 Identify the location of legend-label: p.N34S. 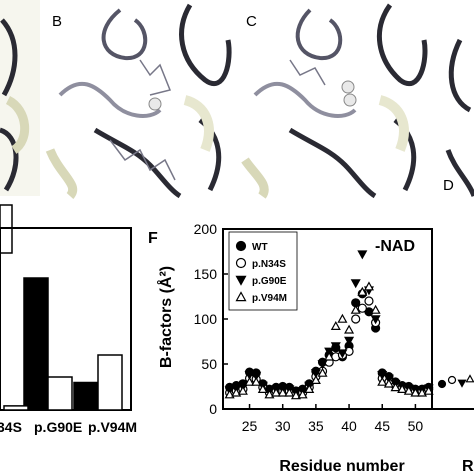
(269, 264).